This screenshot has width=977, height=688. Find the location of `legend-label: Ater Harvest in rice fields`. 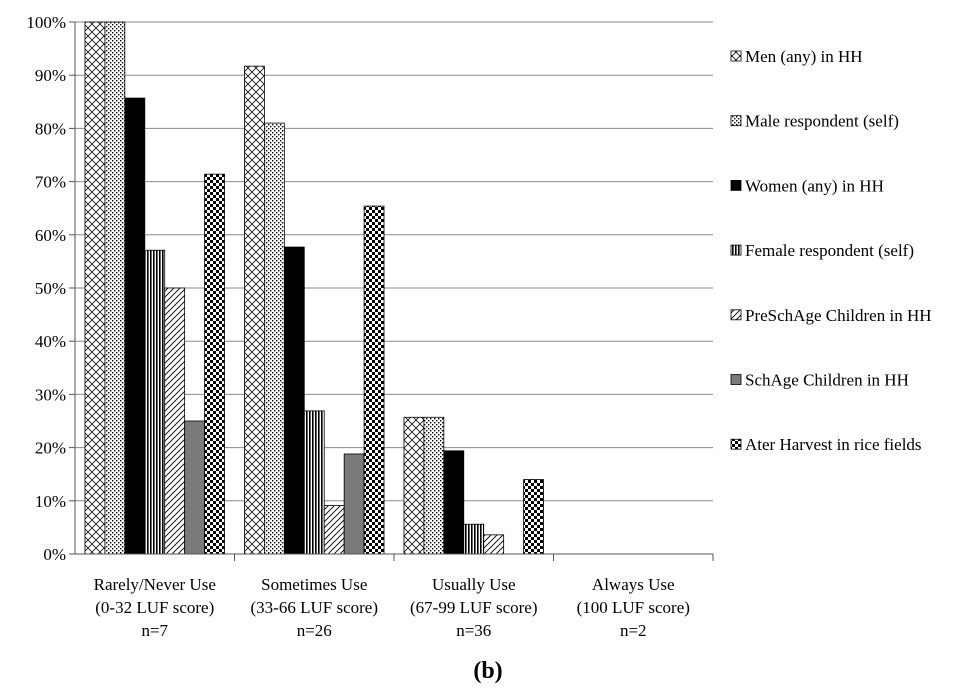

legend-label: Ater Harvest in rice fields is located at coordinates (833, 444).